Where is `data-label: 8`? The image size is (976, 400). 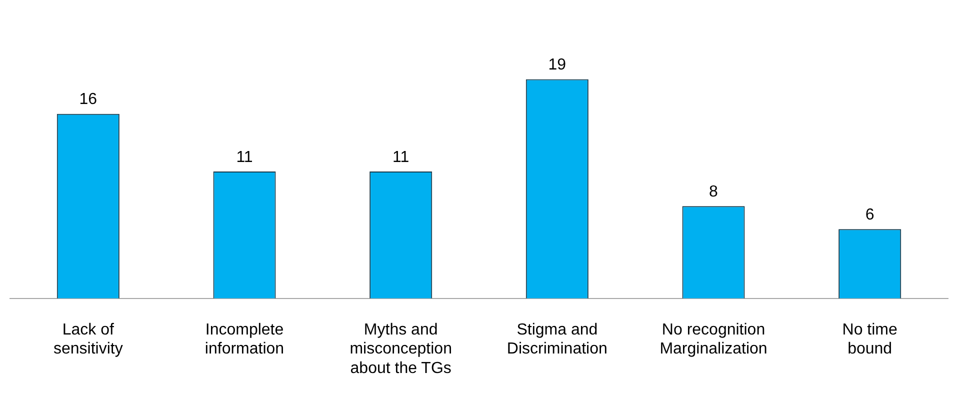
data-label: 8 is located at coordinates (713, 192).